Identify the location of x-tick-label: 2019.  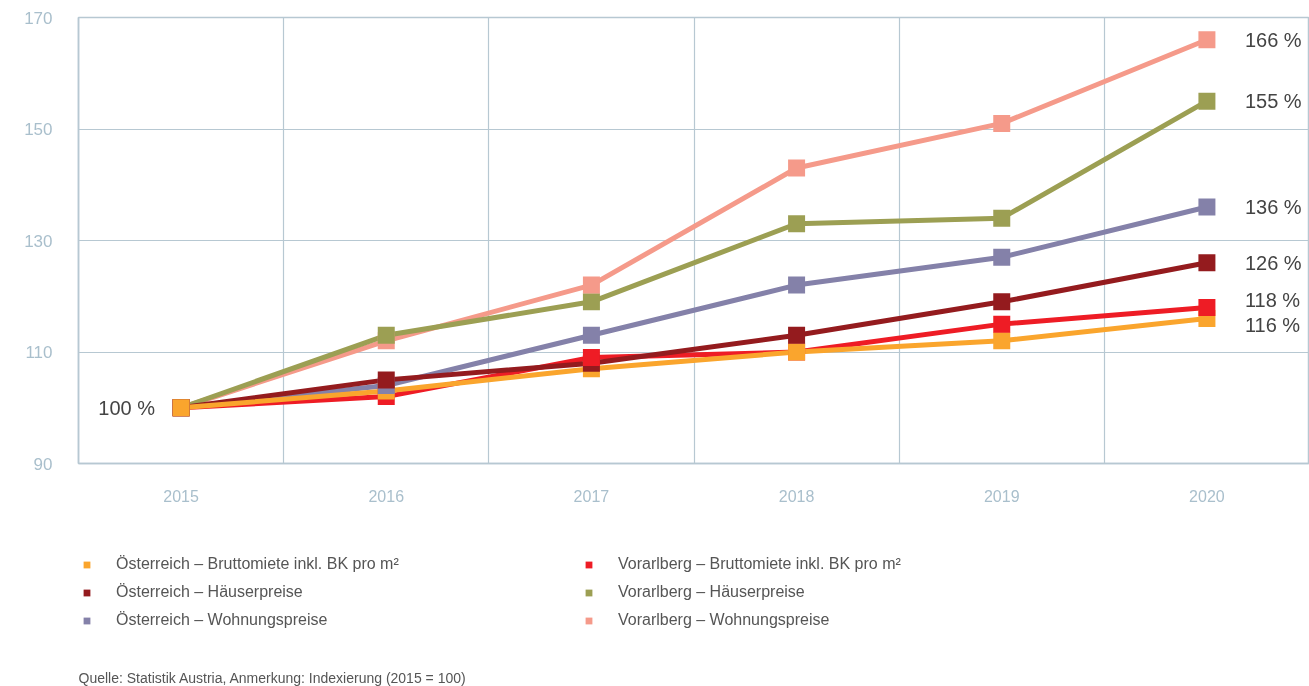
(1001, 496).